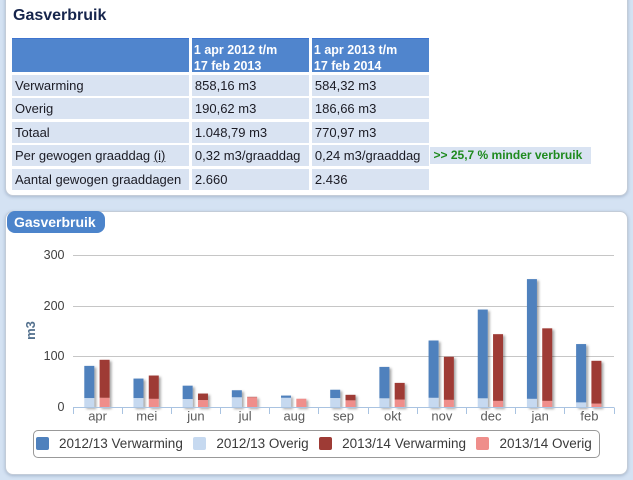 The width and height of the screenshot is (633, 480). Describe the element at coordinates (294, 415) in the screenshot. I see `svg-text: aug` at that location.